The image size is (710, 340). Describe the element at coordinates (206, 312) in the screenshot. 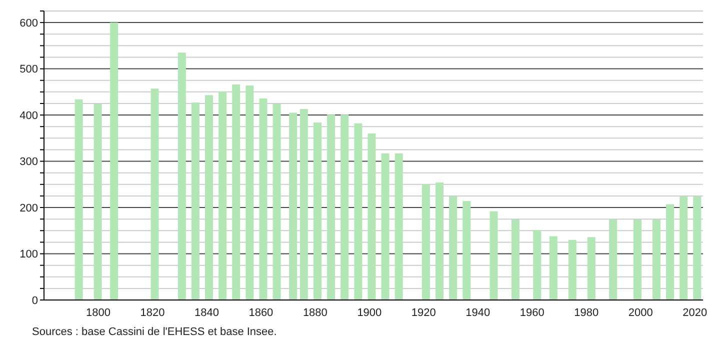

I see `x-tick-label: 1840` at that location.